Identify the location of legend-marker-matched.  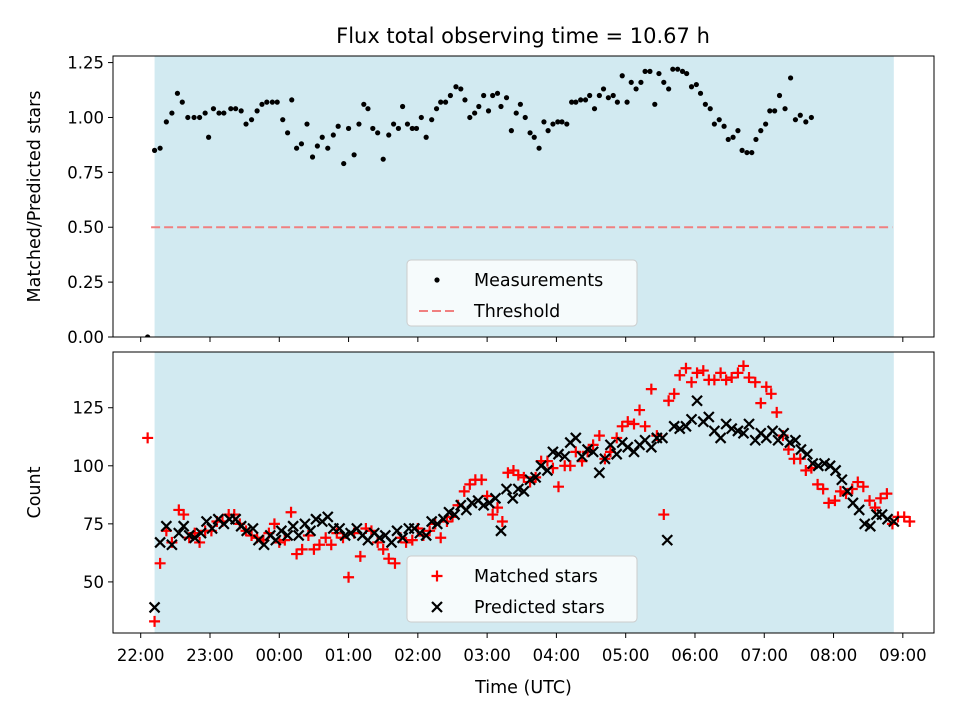
(437, 576).